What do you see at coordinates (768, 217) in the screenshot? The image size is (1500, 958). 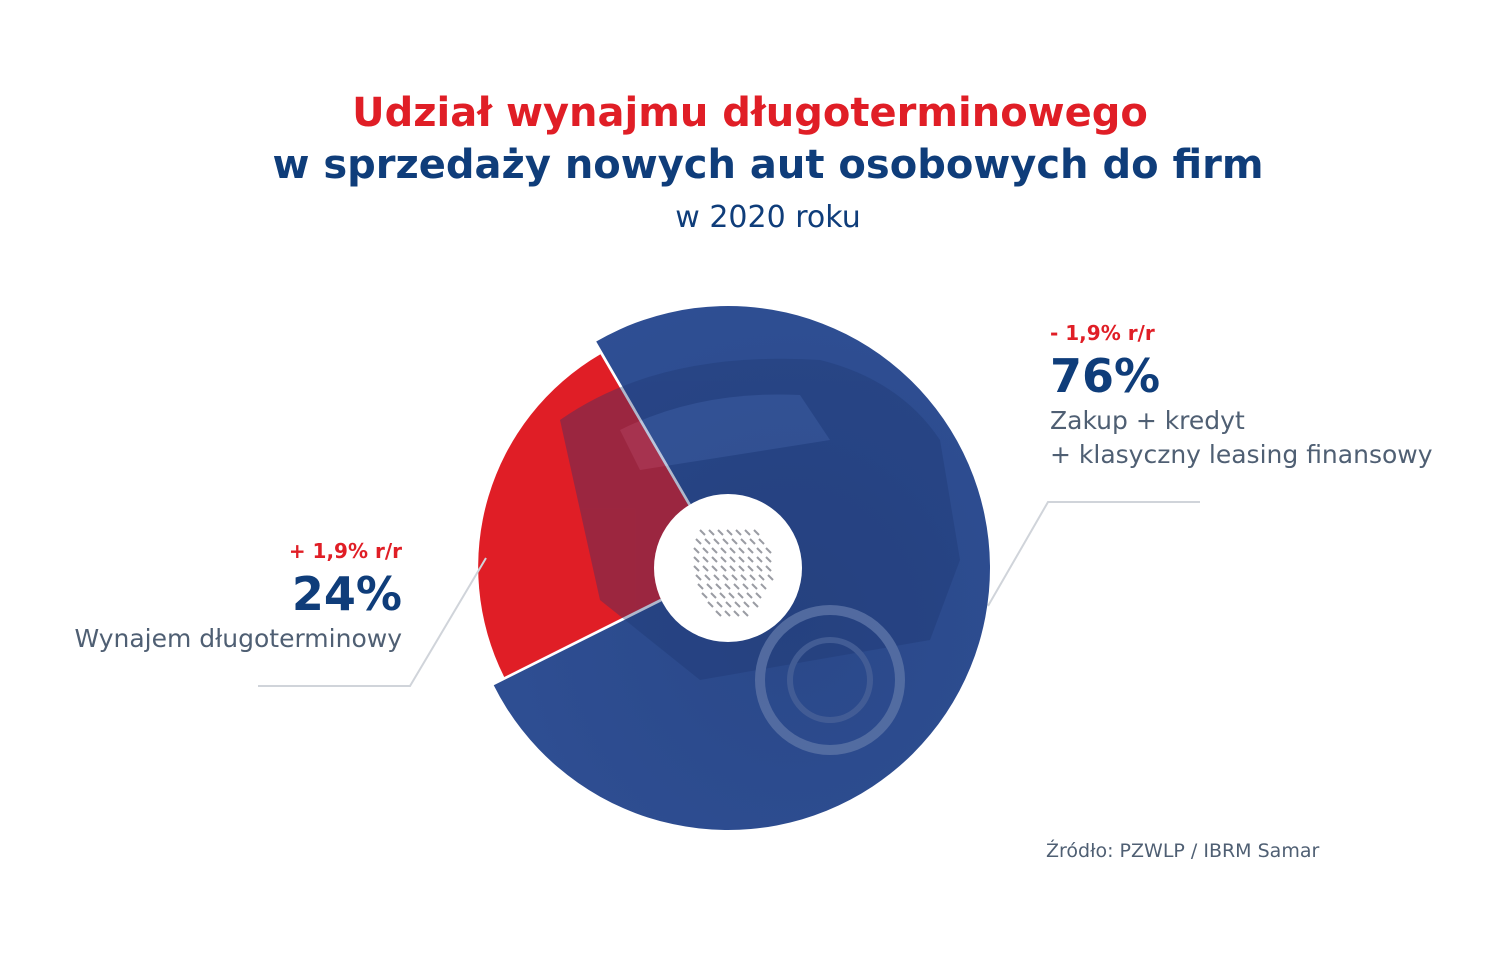 I see `chart-subtitle: w 2020 roku` at bounding box center [768, 217].